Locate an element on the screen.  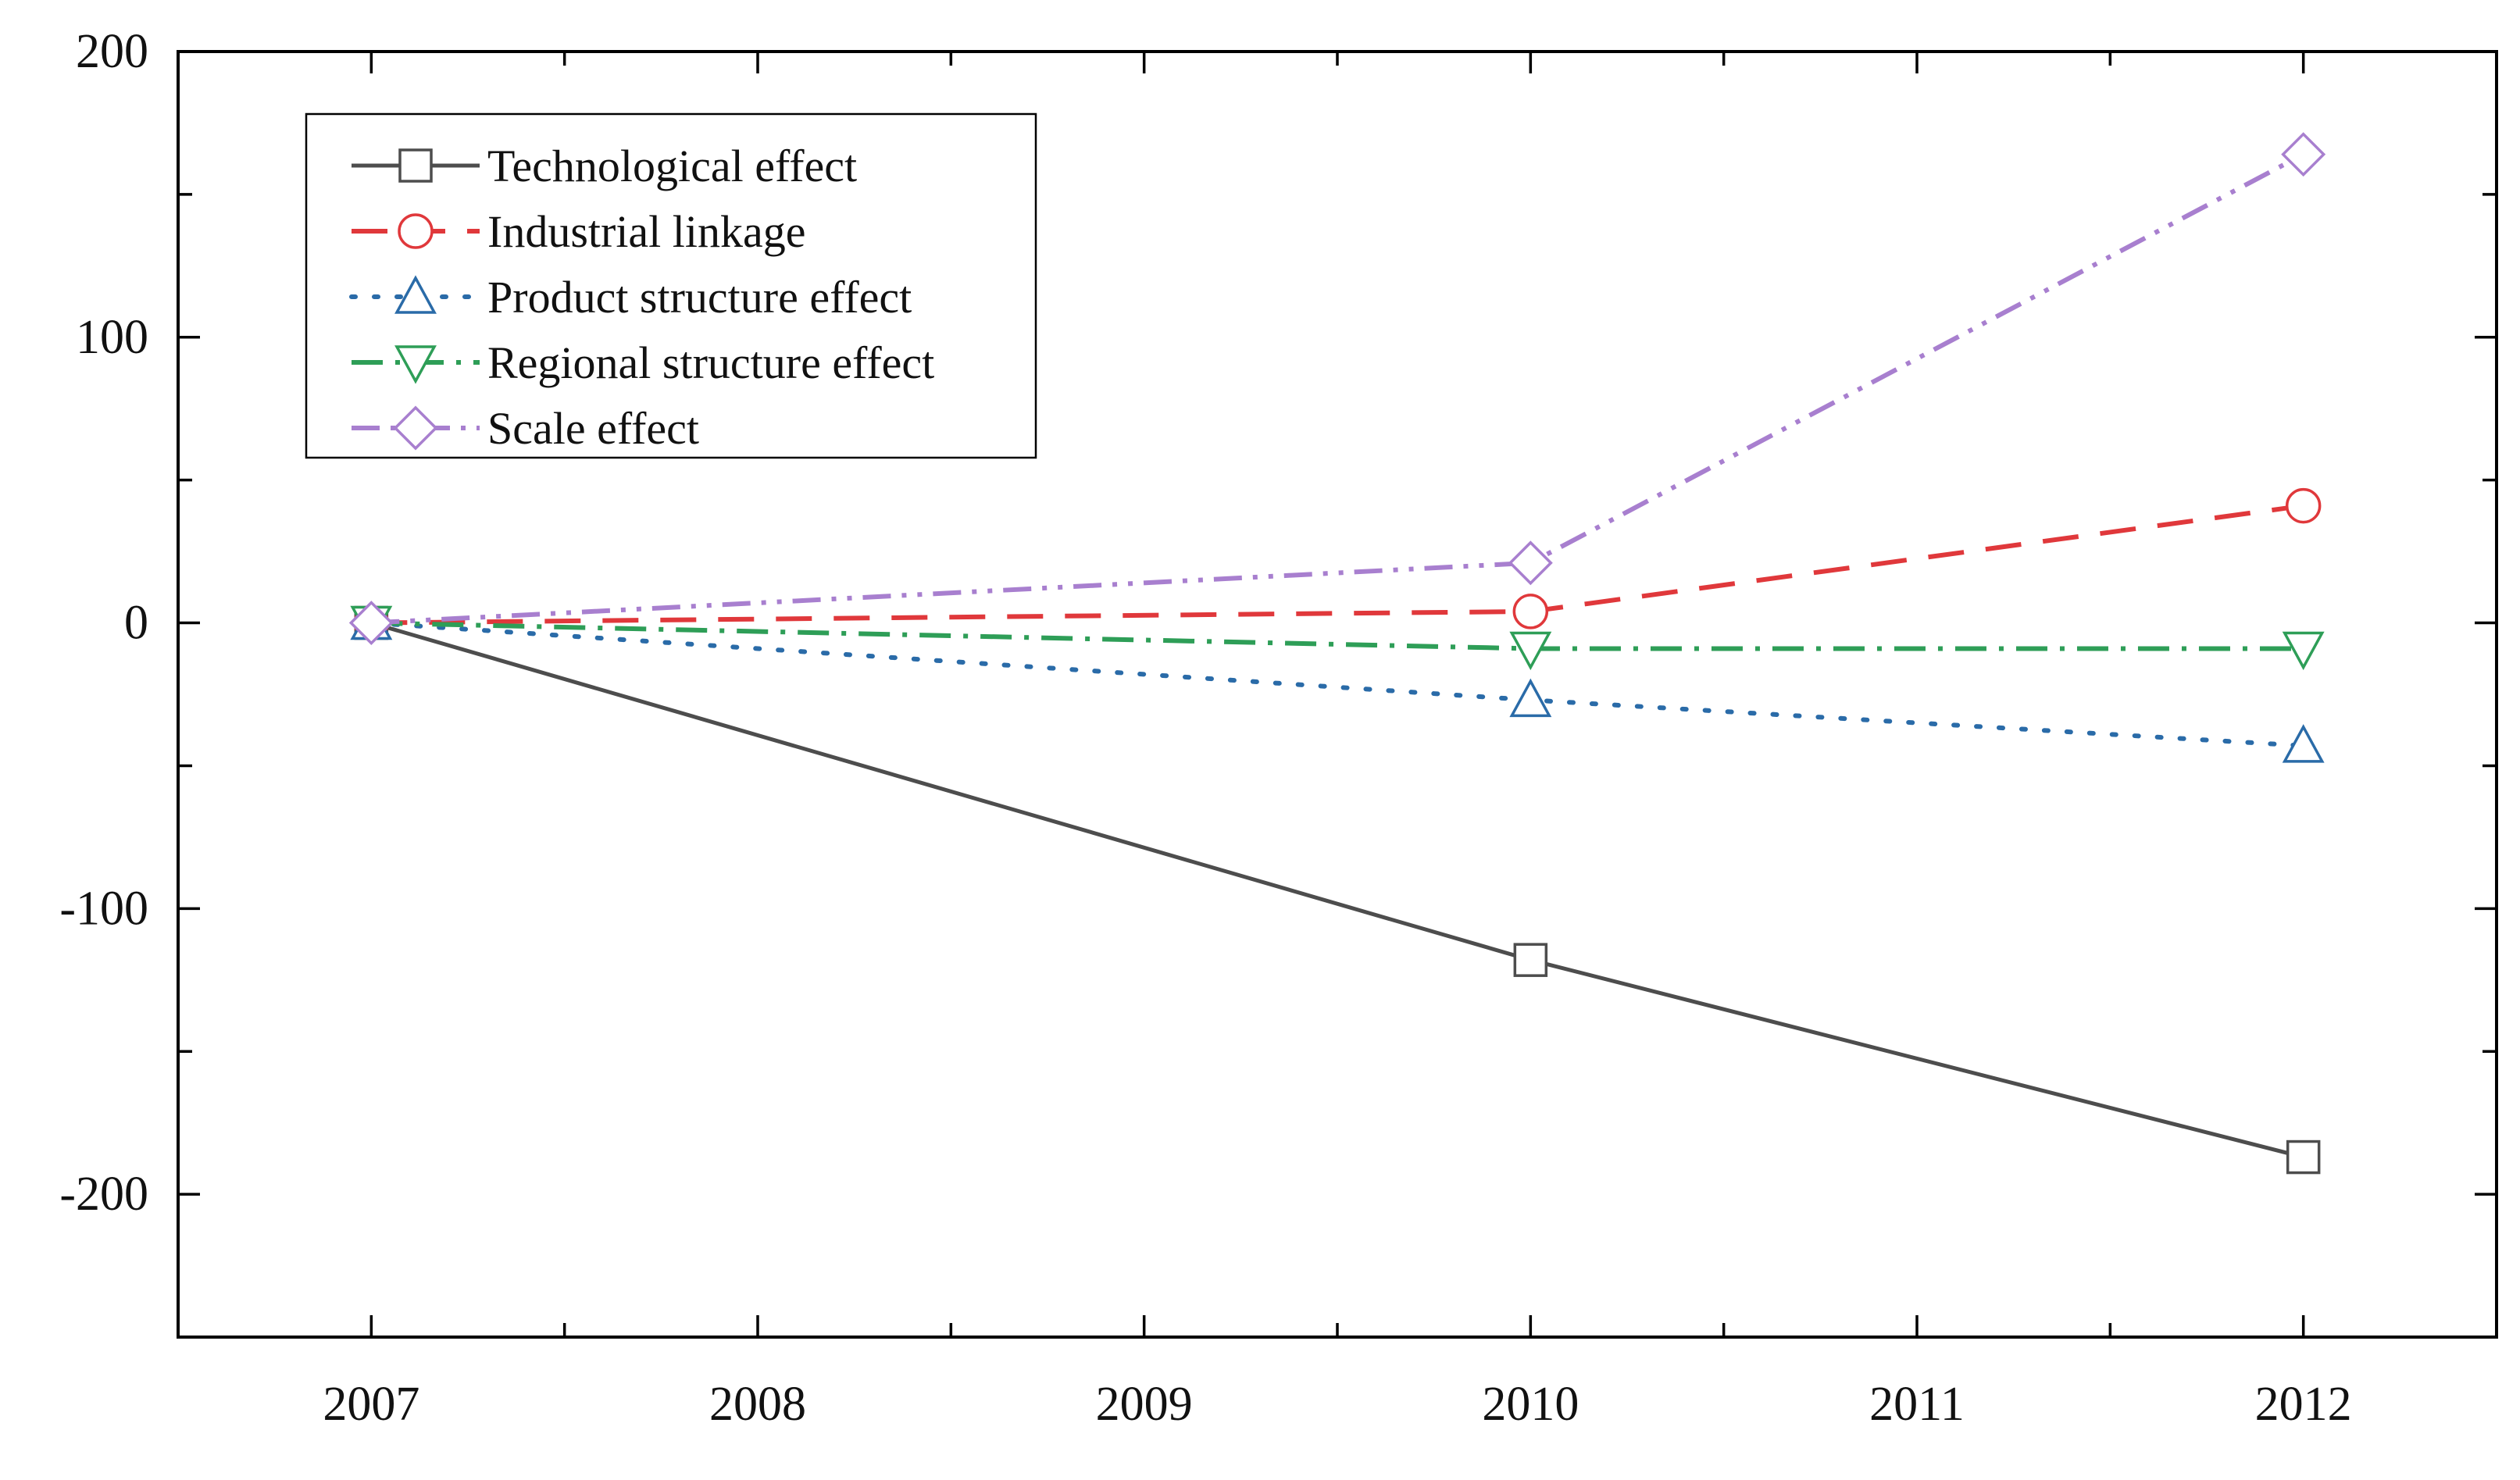
y-tick-label: -200 is located at coordinates (103, 1195).